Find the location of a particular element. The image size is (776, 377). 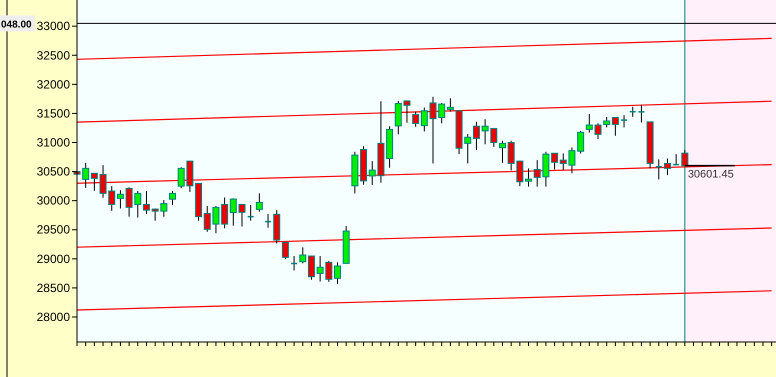

ref-line-label: 30601.45 is located at coordinates (711, 174).